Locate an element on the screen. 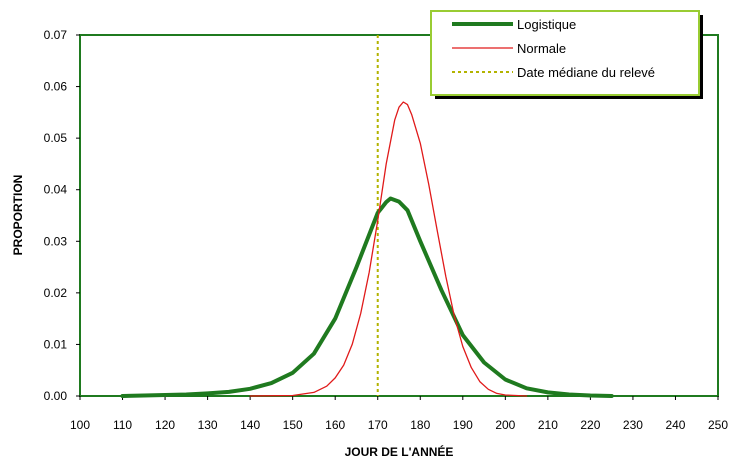 The height and width of the screenshot is (462, 730). x-tick-label: 180 is located at coordinates (420, 425).